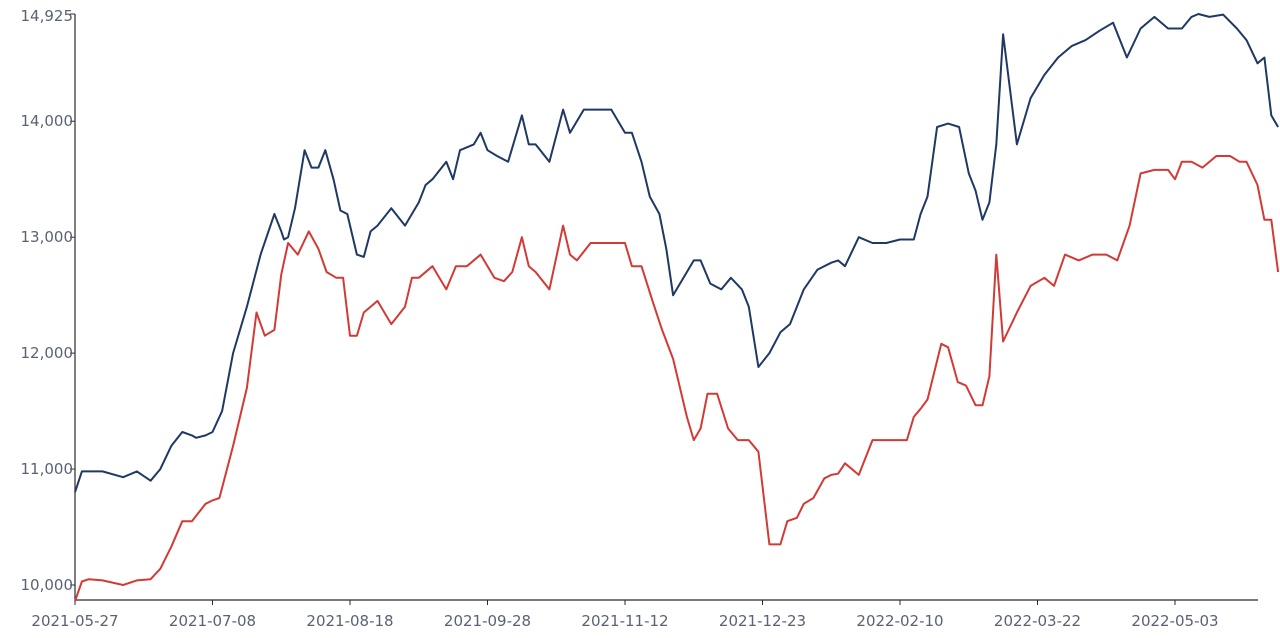  I want to click on y-tick-label: 14,925, so click(47, 16).